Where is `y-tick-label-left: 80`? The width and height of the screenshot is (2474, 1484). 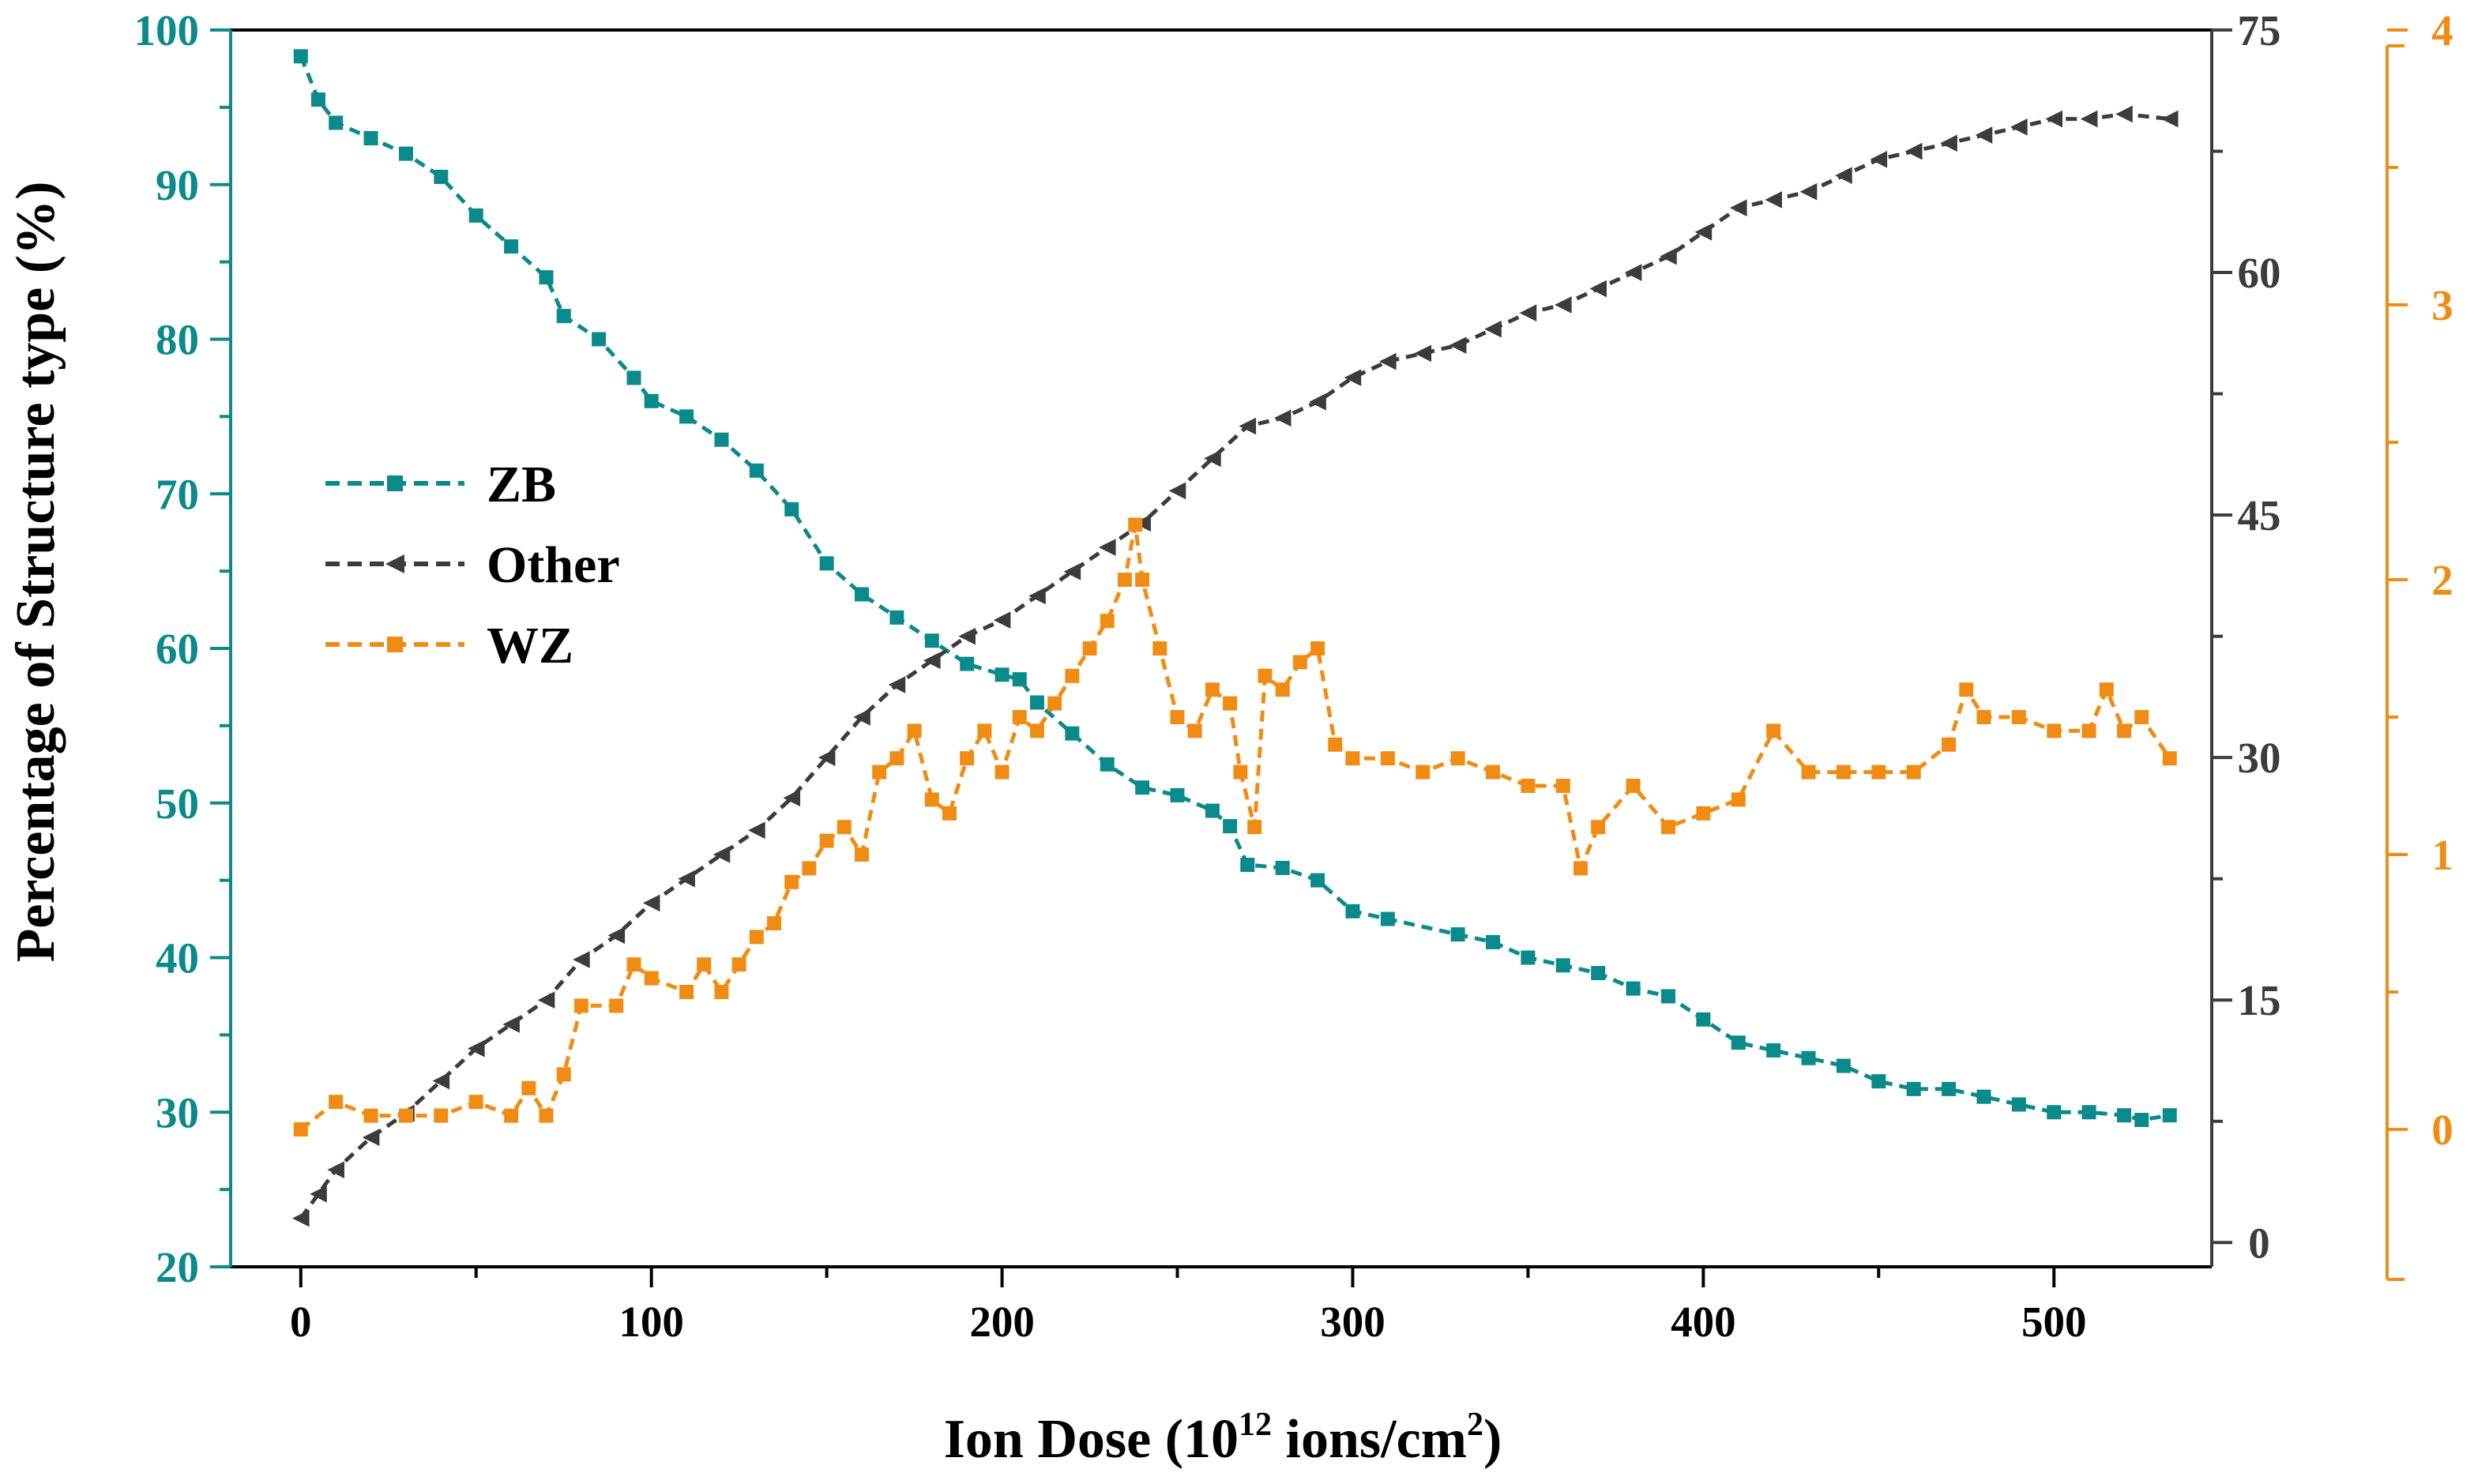
y-tick-label-left: 80 is located at coordinates (177, 340).